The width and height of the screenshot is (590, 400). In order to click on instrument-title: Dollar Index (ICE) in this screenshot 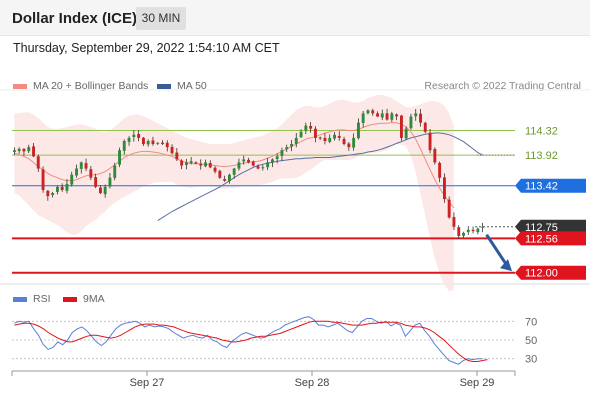, I will do `click(75, 18)`.